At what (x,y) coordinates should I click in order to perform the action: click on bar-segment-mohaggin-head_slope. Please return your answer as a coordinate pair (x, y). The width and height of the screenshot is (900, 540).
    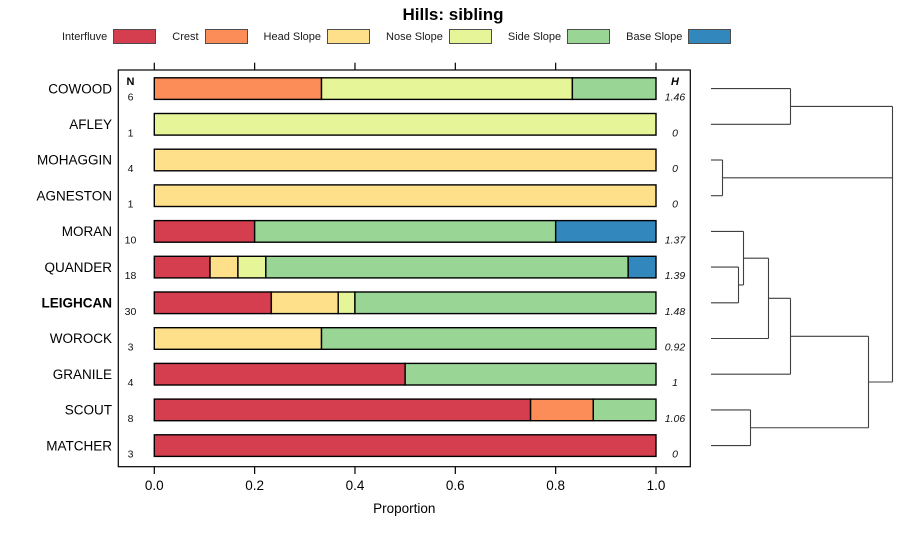
    Looking at the image, I should click on (405, 160).